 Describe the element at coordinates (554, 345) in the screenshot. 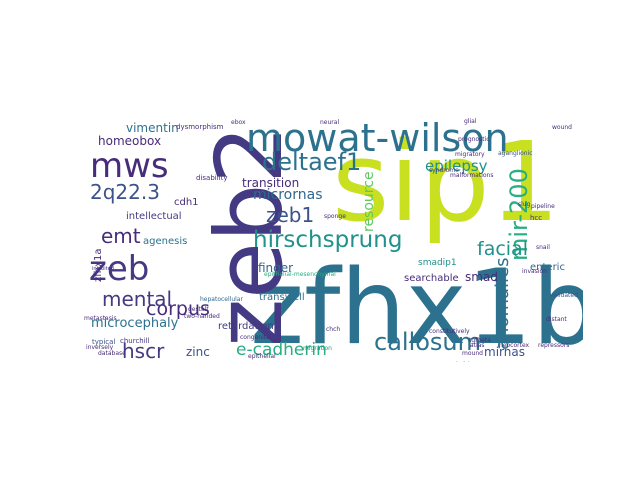

I see `word-repressors: repressors` at that location.